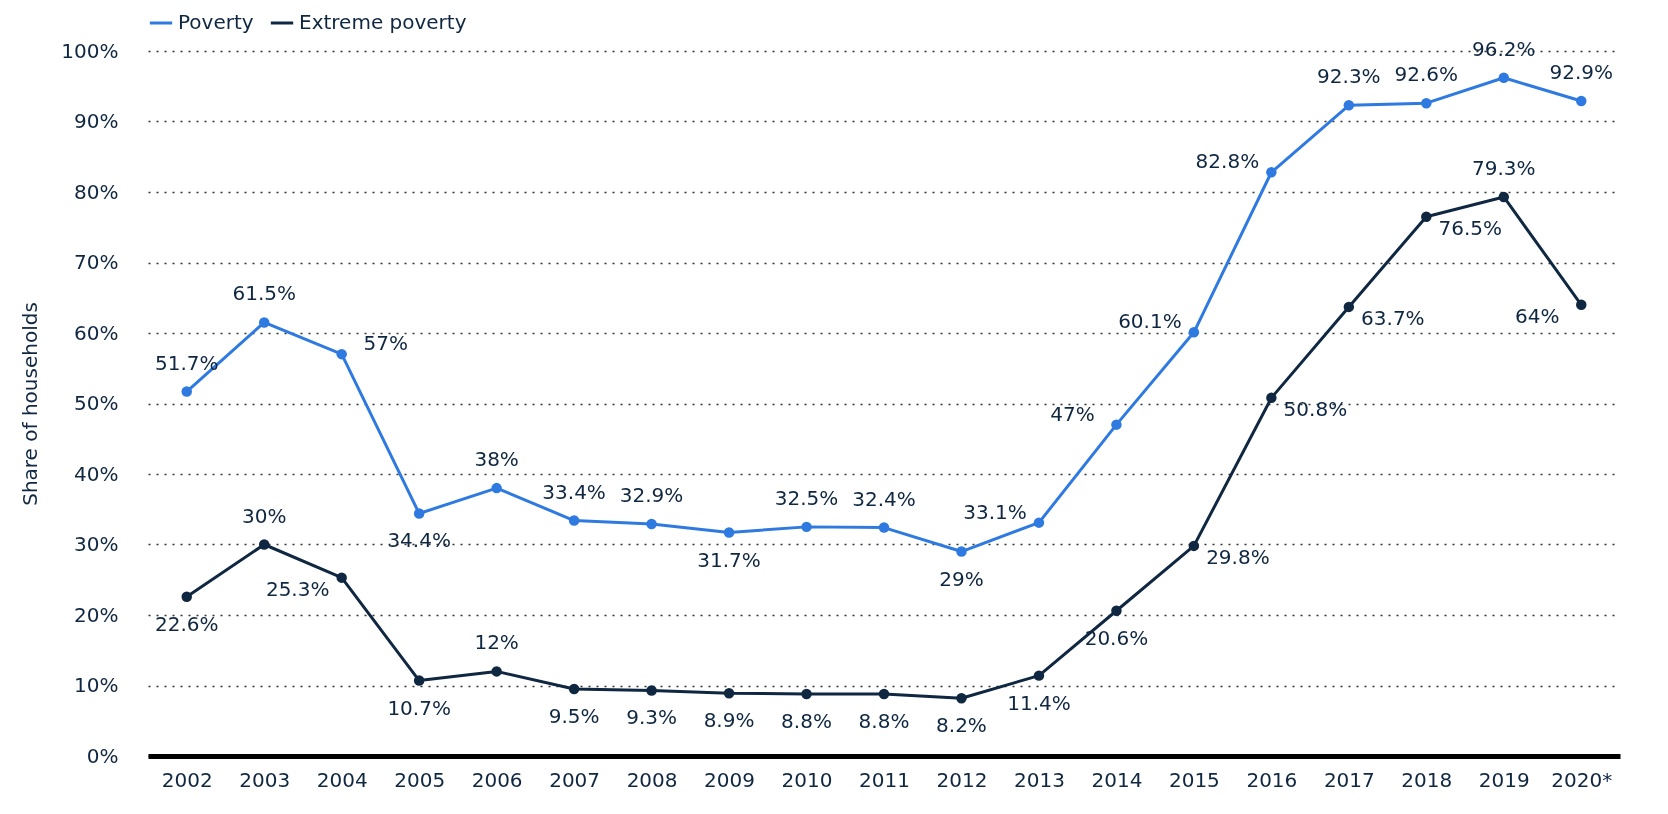 The image size is (1668, 814). Describe the element at coordinates (961, 725) in the screenshot. I see `data-label: 8.2%` at that location.